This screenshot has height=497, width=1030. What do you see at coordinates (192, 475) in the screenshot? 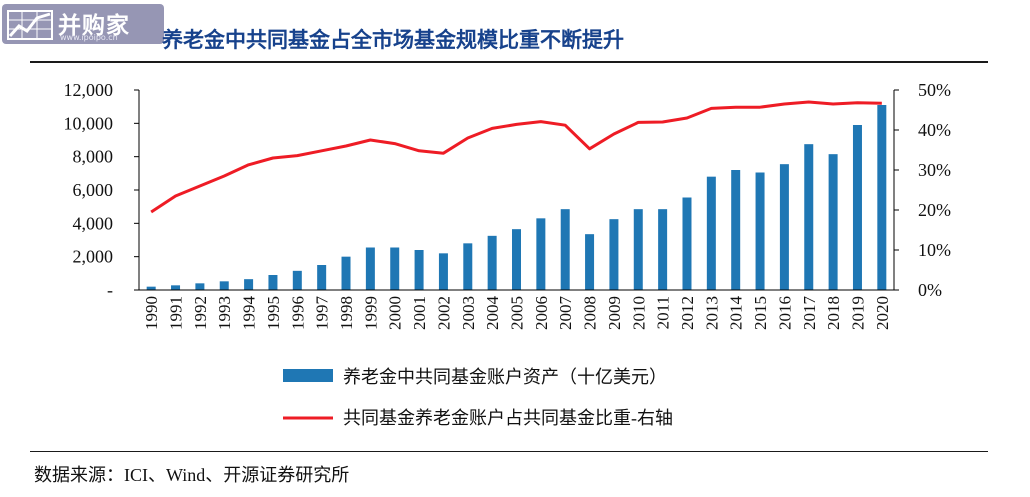
I see `source-note: 数据来源：ICI、Wind、开源证券研究所` at bounding box center [192, 475].